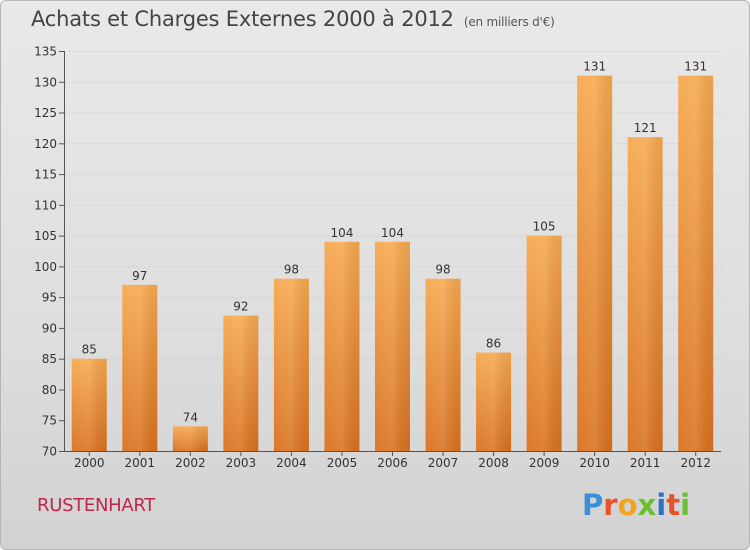  Describe the element at coordinates (695, 463) in the screenshot. I see `x-tick-label: 2012` at that location.